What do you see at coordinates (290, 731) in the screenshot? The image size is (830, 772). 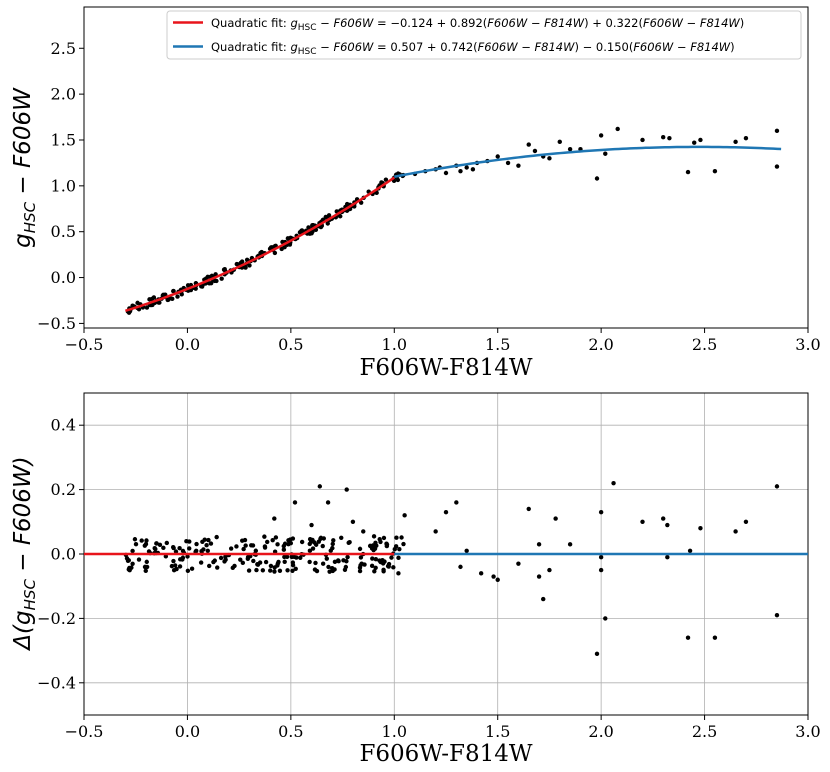 I see `bottom-x-tick-label: 0.5` at bounding box center [290, 731].